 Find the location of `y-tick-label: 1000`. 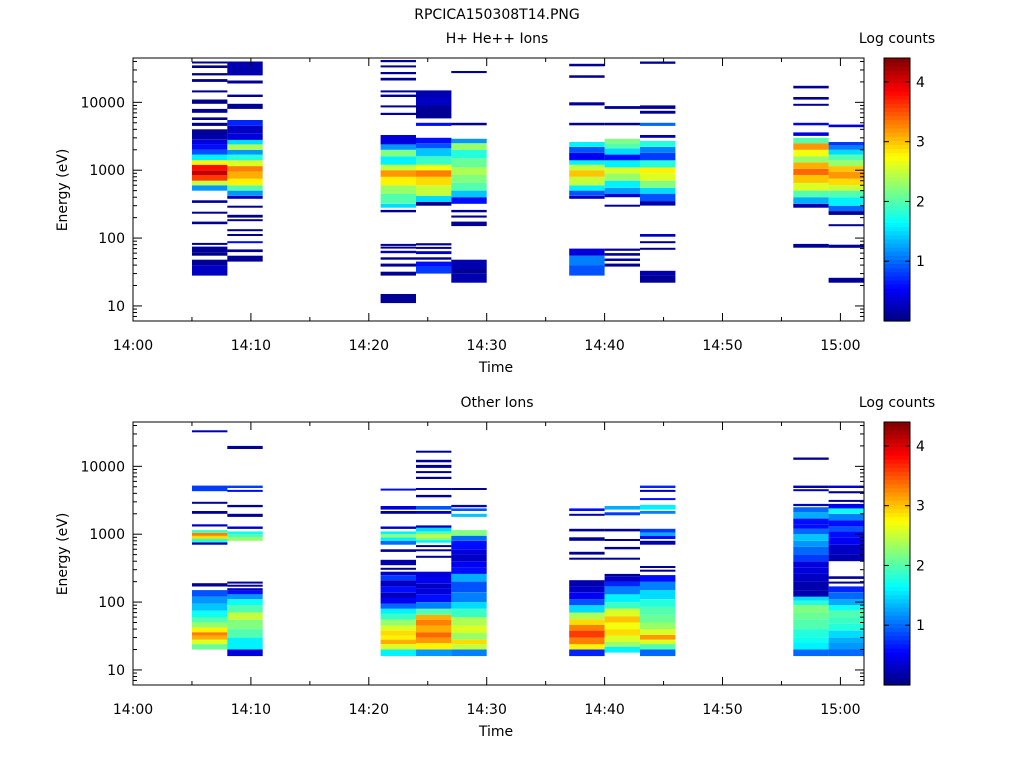

y-tick-label: 1000 is located at coordinates (107, 535).